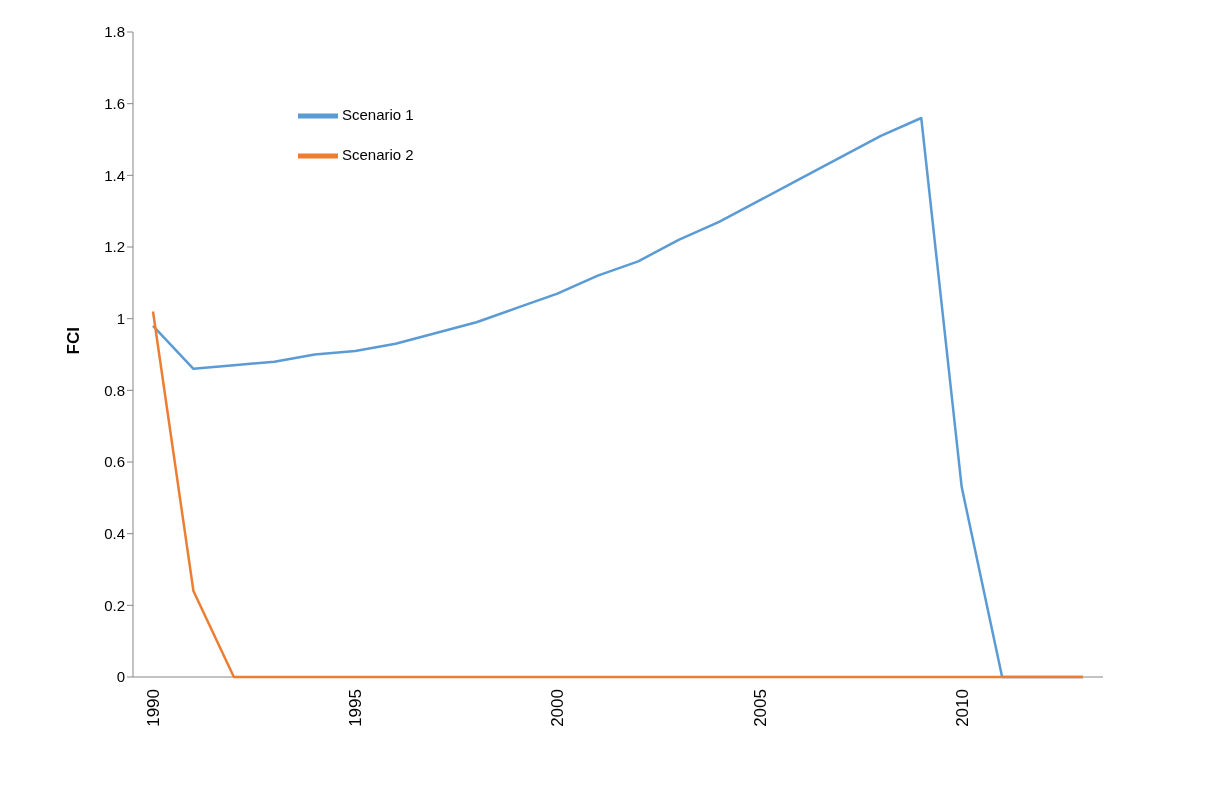  Describe the element at coordinates (114, 390) in the screenshot. I see `y-tick-label: 0.8` at that location.